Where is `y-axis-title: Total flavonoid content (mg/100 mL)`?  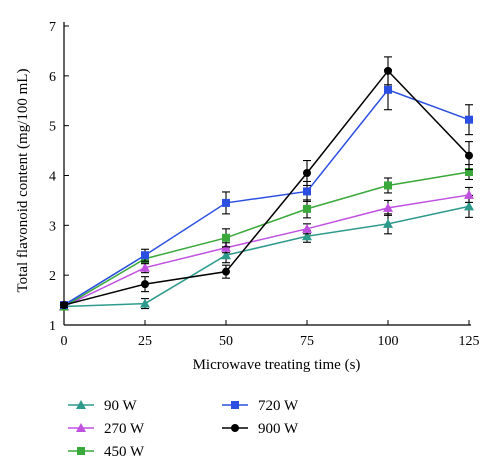
y-axis-title: Total flavonoid content (mg/100 mL) is located at coordinates (23, 181).